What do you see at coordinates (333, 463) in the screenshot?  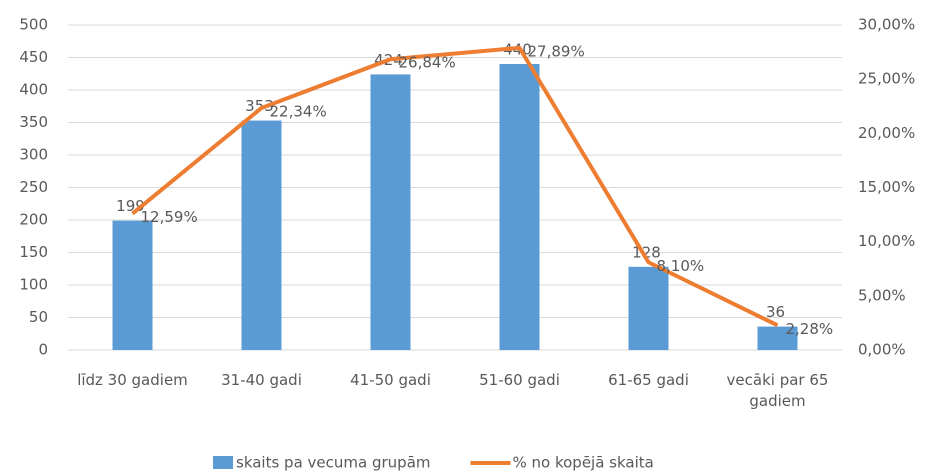 I see `legend-label: skaits pa vecuma grupām` at bounding box center [333, 463].